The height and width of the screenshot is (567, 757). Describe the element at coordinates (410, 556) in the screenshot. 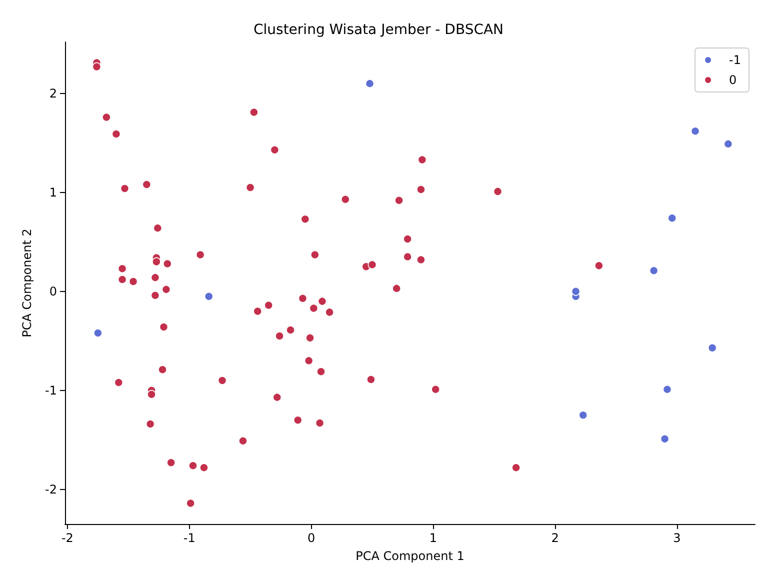

I see `x-axis-title: PCA Component 1` at that location.